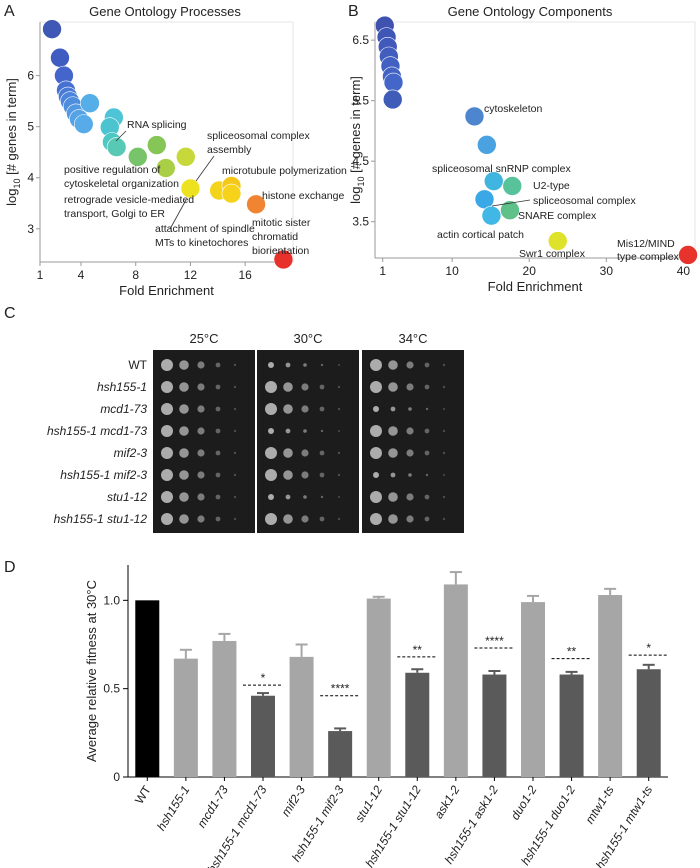 The width and height of the screenshot is (700, 868). What do you see at coordinates (173, 808) in the screenshot?
I see `x-tick-label: hsh155-1` at bounding box center [173, 808].